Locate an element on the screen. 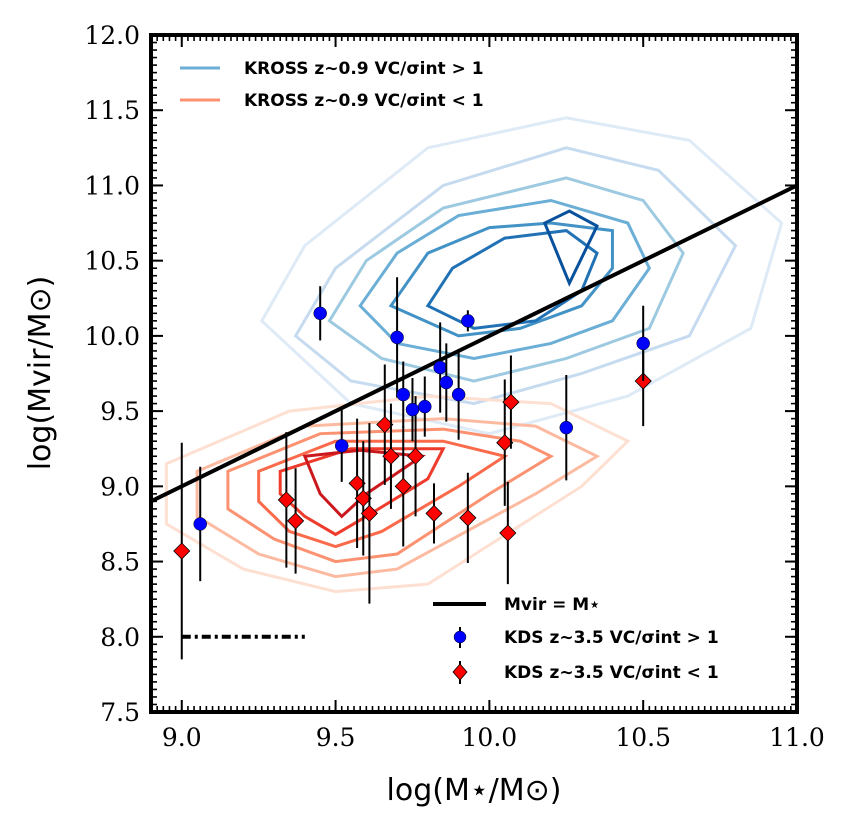  y-tick-label-6: 10.5 is located at coordinates (112, 261).